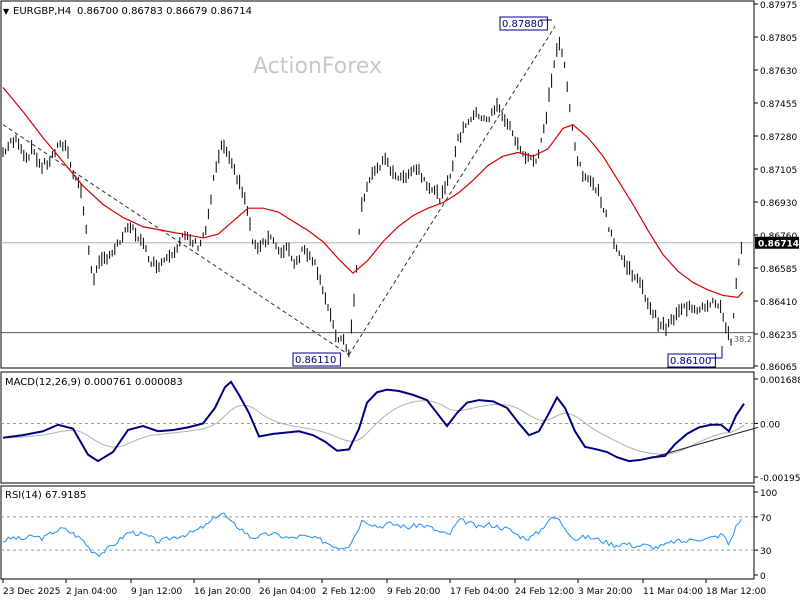 The height and width of the screenshot is (604, 800). I want to click on time-tick-label: 16 Jan 20:00, so click(222, 592).